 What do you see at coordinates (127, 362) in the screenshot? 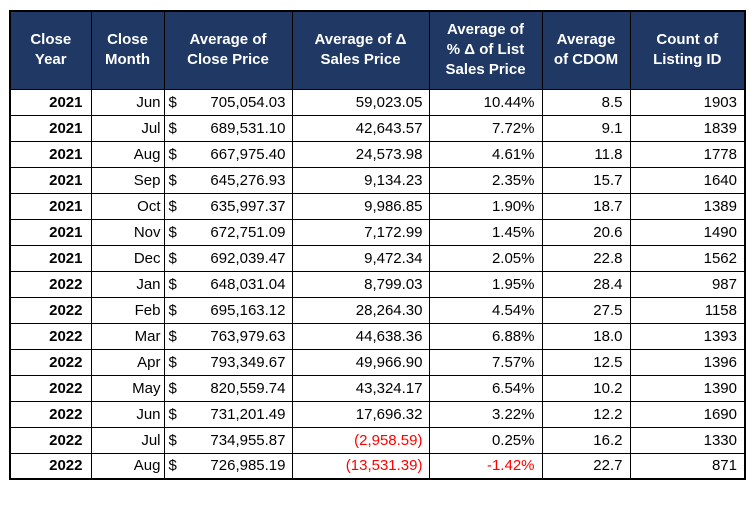
I see `cell-close-month: Apr` at bounding box center [127, 362].